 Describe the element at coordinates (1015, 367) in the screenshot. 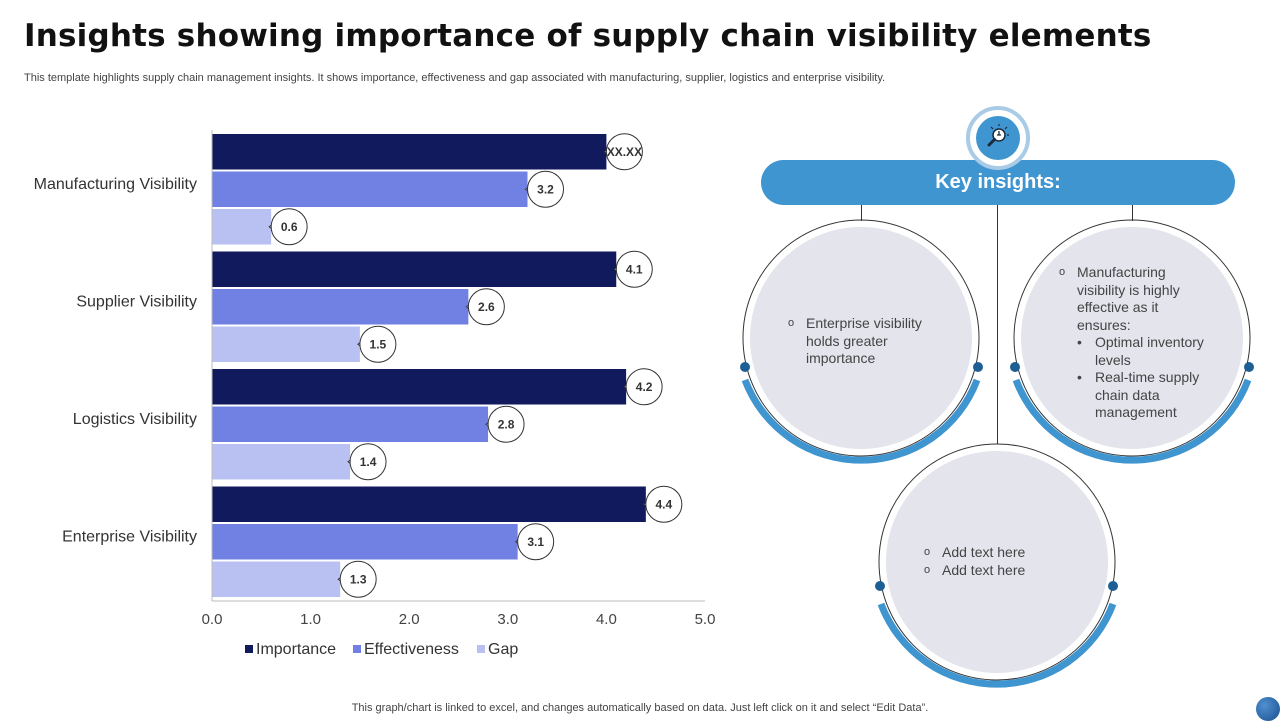

I see `right-insight-dot-l` at that location.